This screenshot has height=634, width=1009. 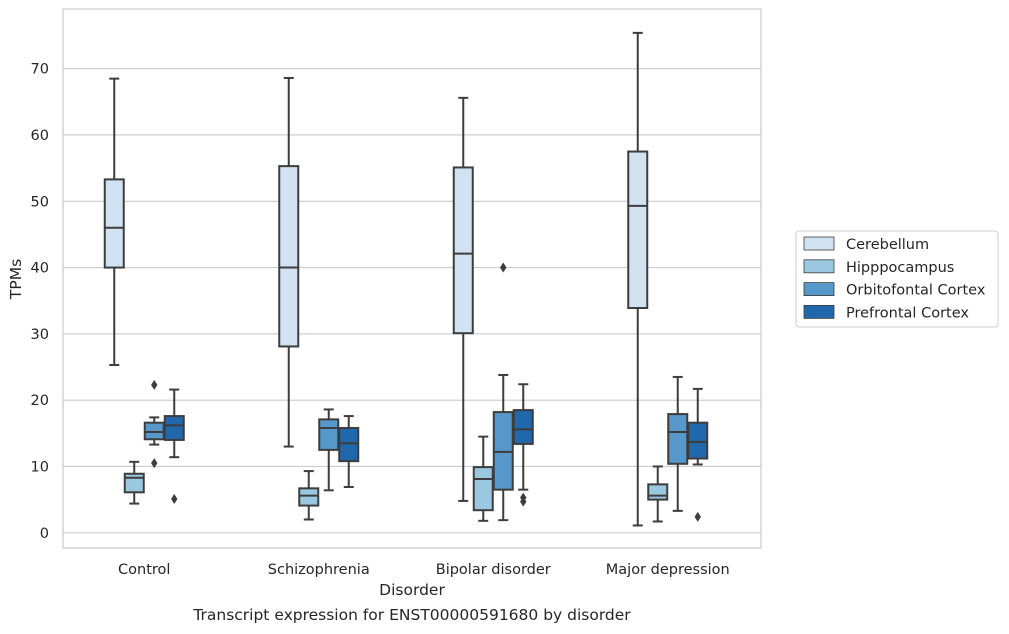 I want to click on y-tick-label: 50, so click(x=40, y=202).